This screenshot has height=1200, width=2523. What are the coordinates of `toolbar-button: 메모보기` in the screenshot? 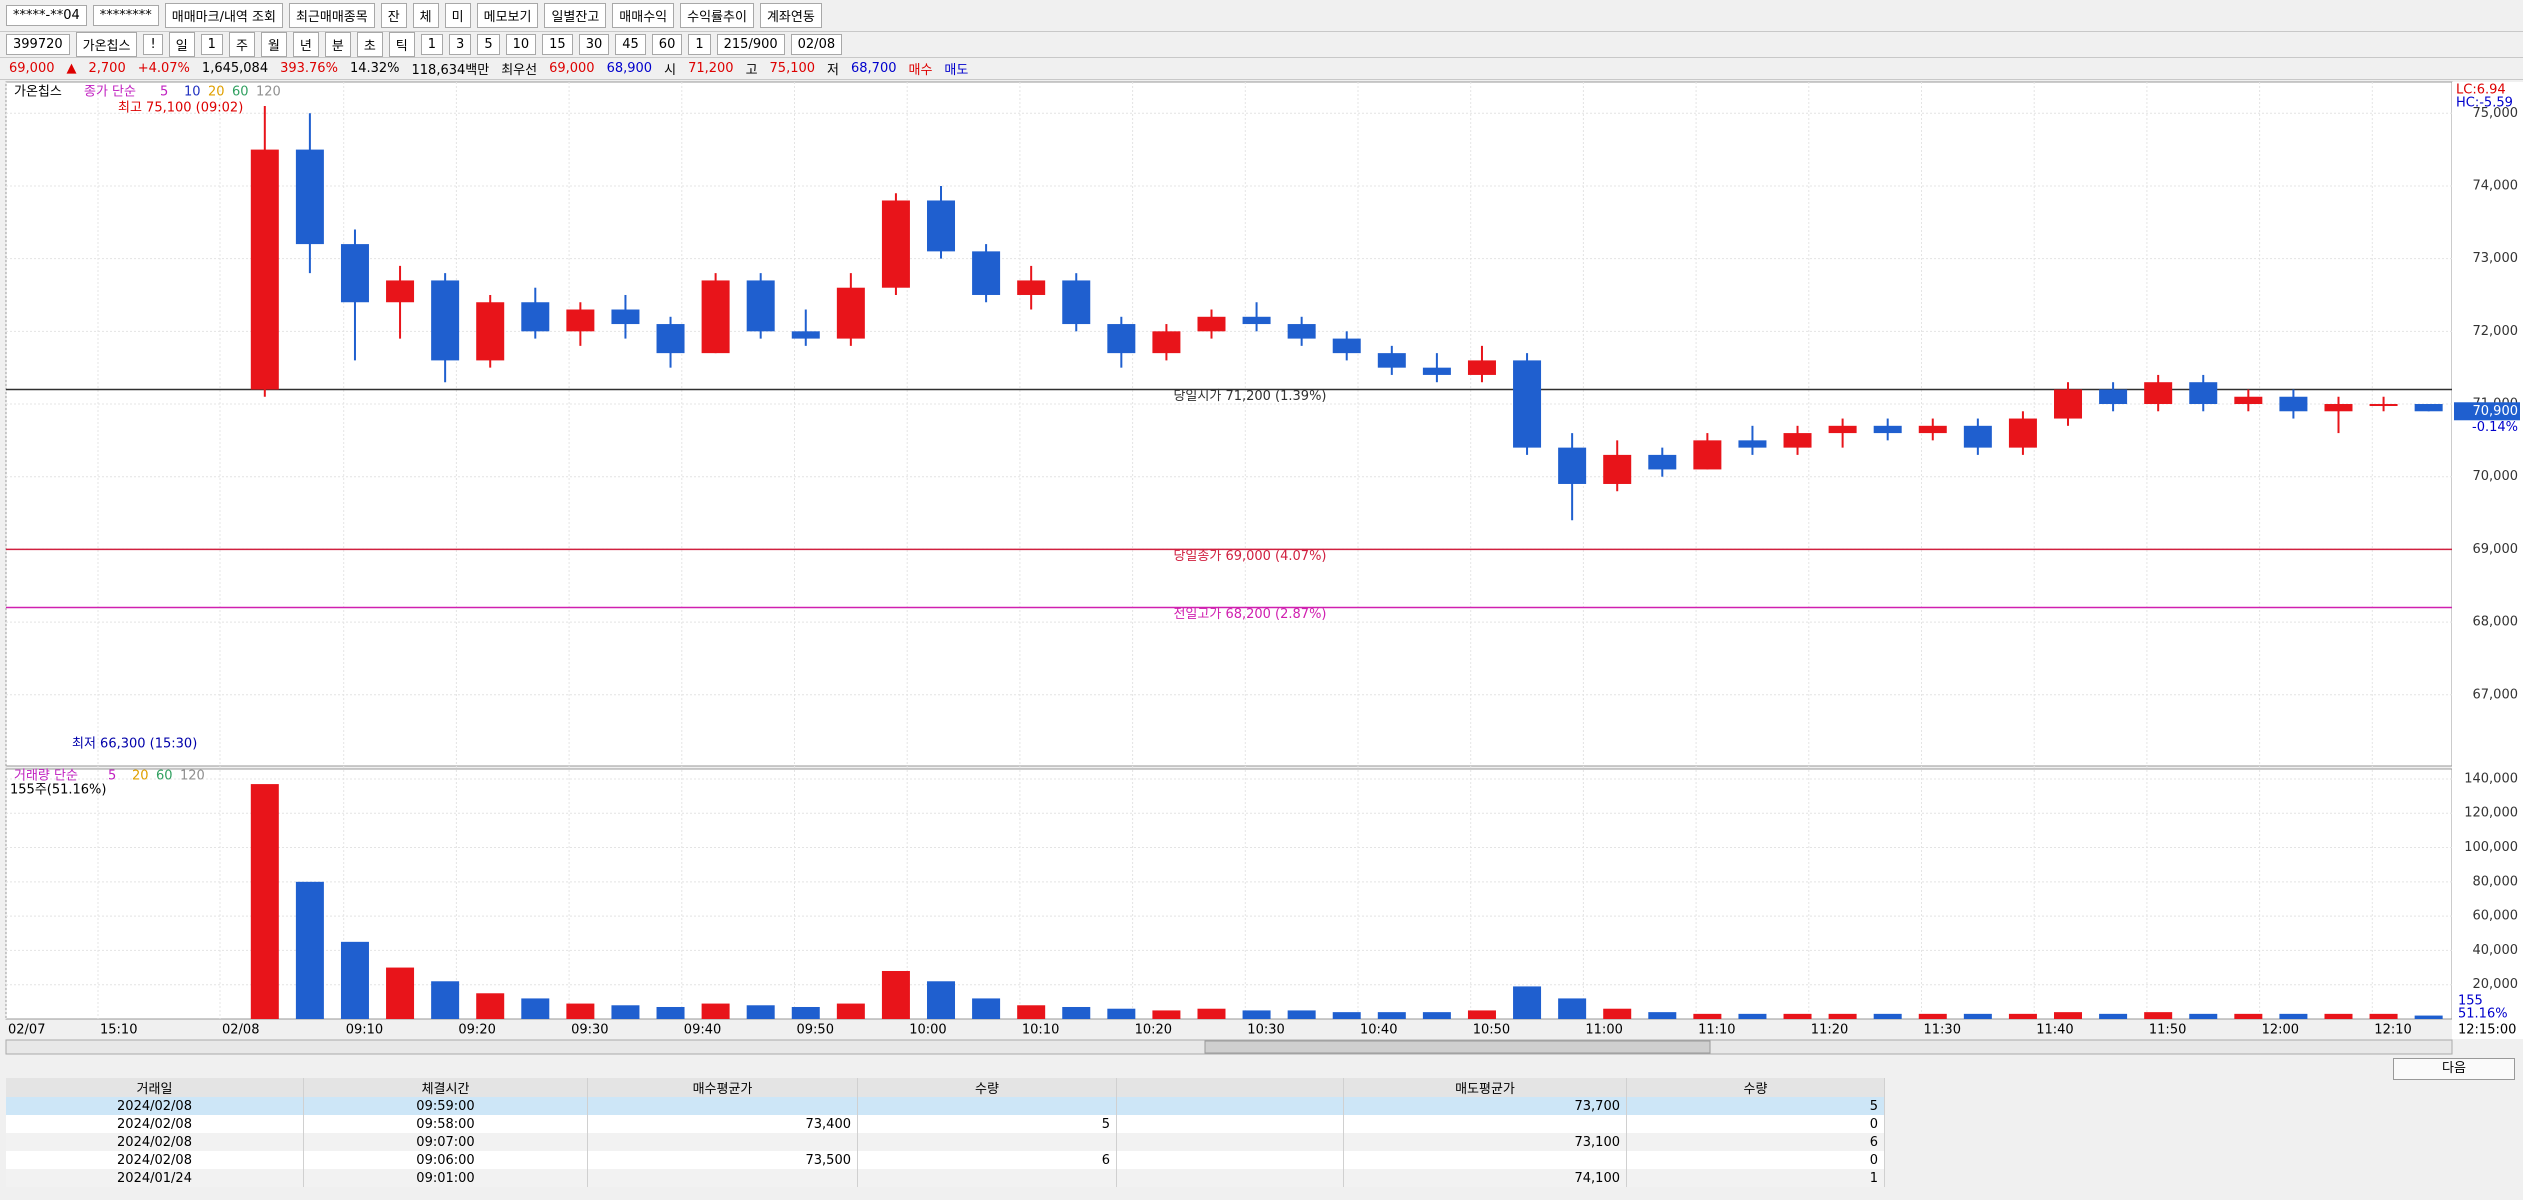 It's located at (507, 15).